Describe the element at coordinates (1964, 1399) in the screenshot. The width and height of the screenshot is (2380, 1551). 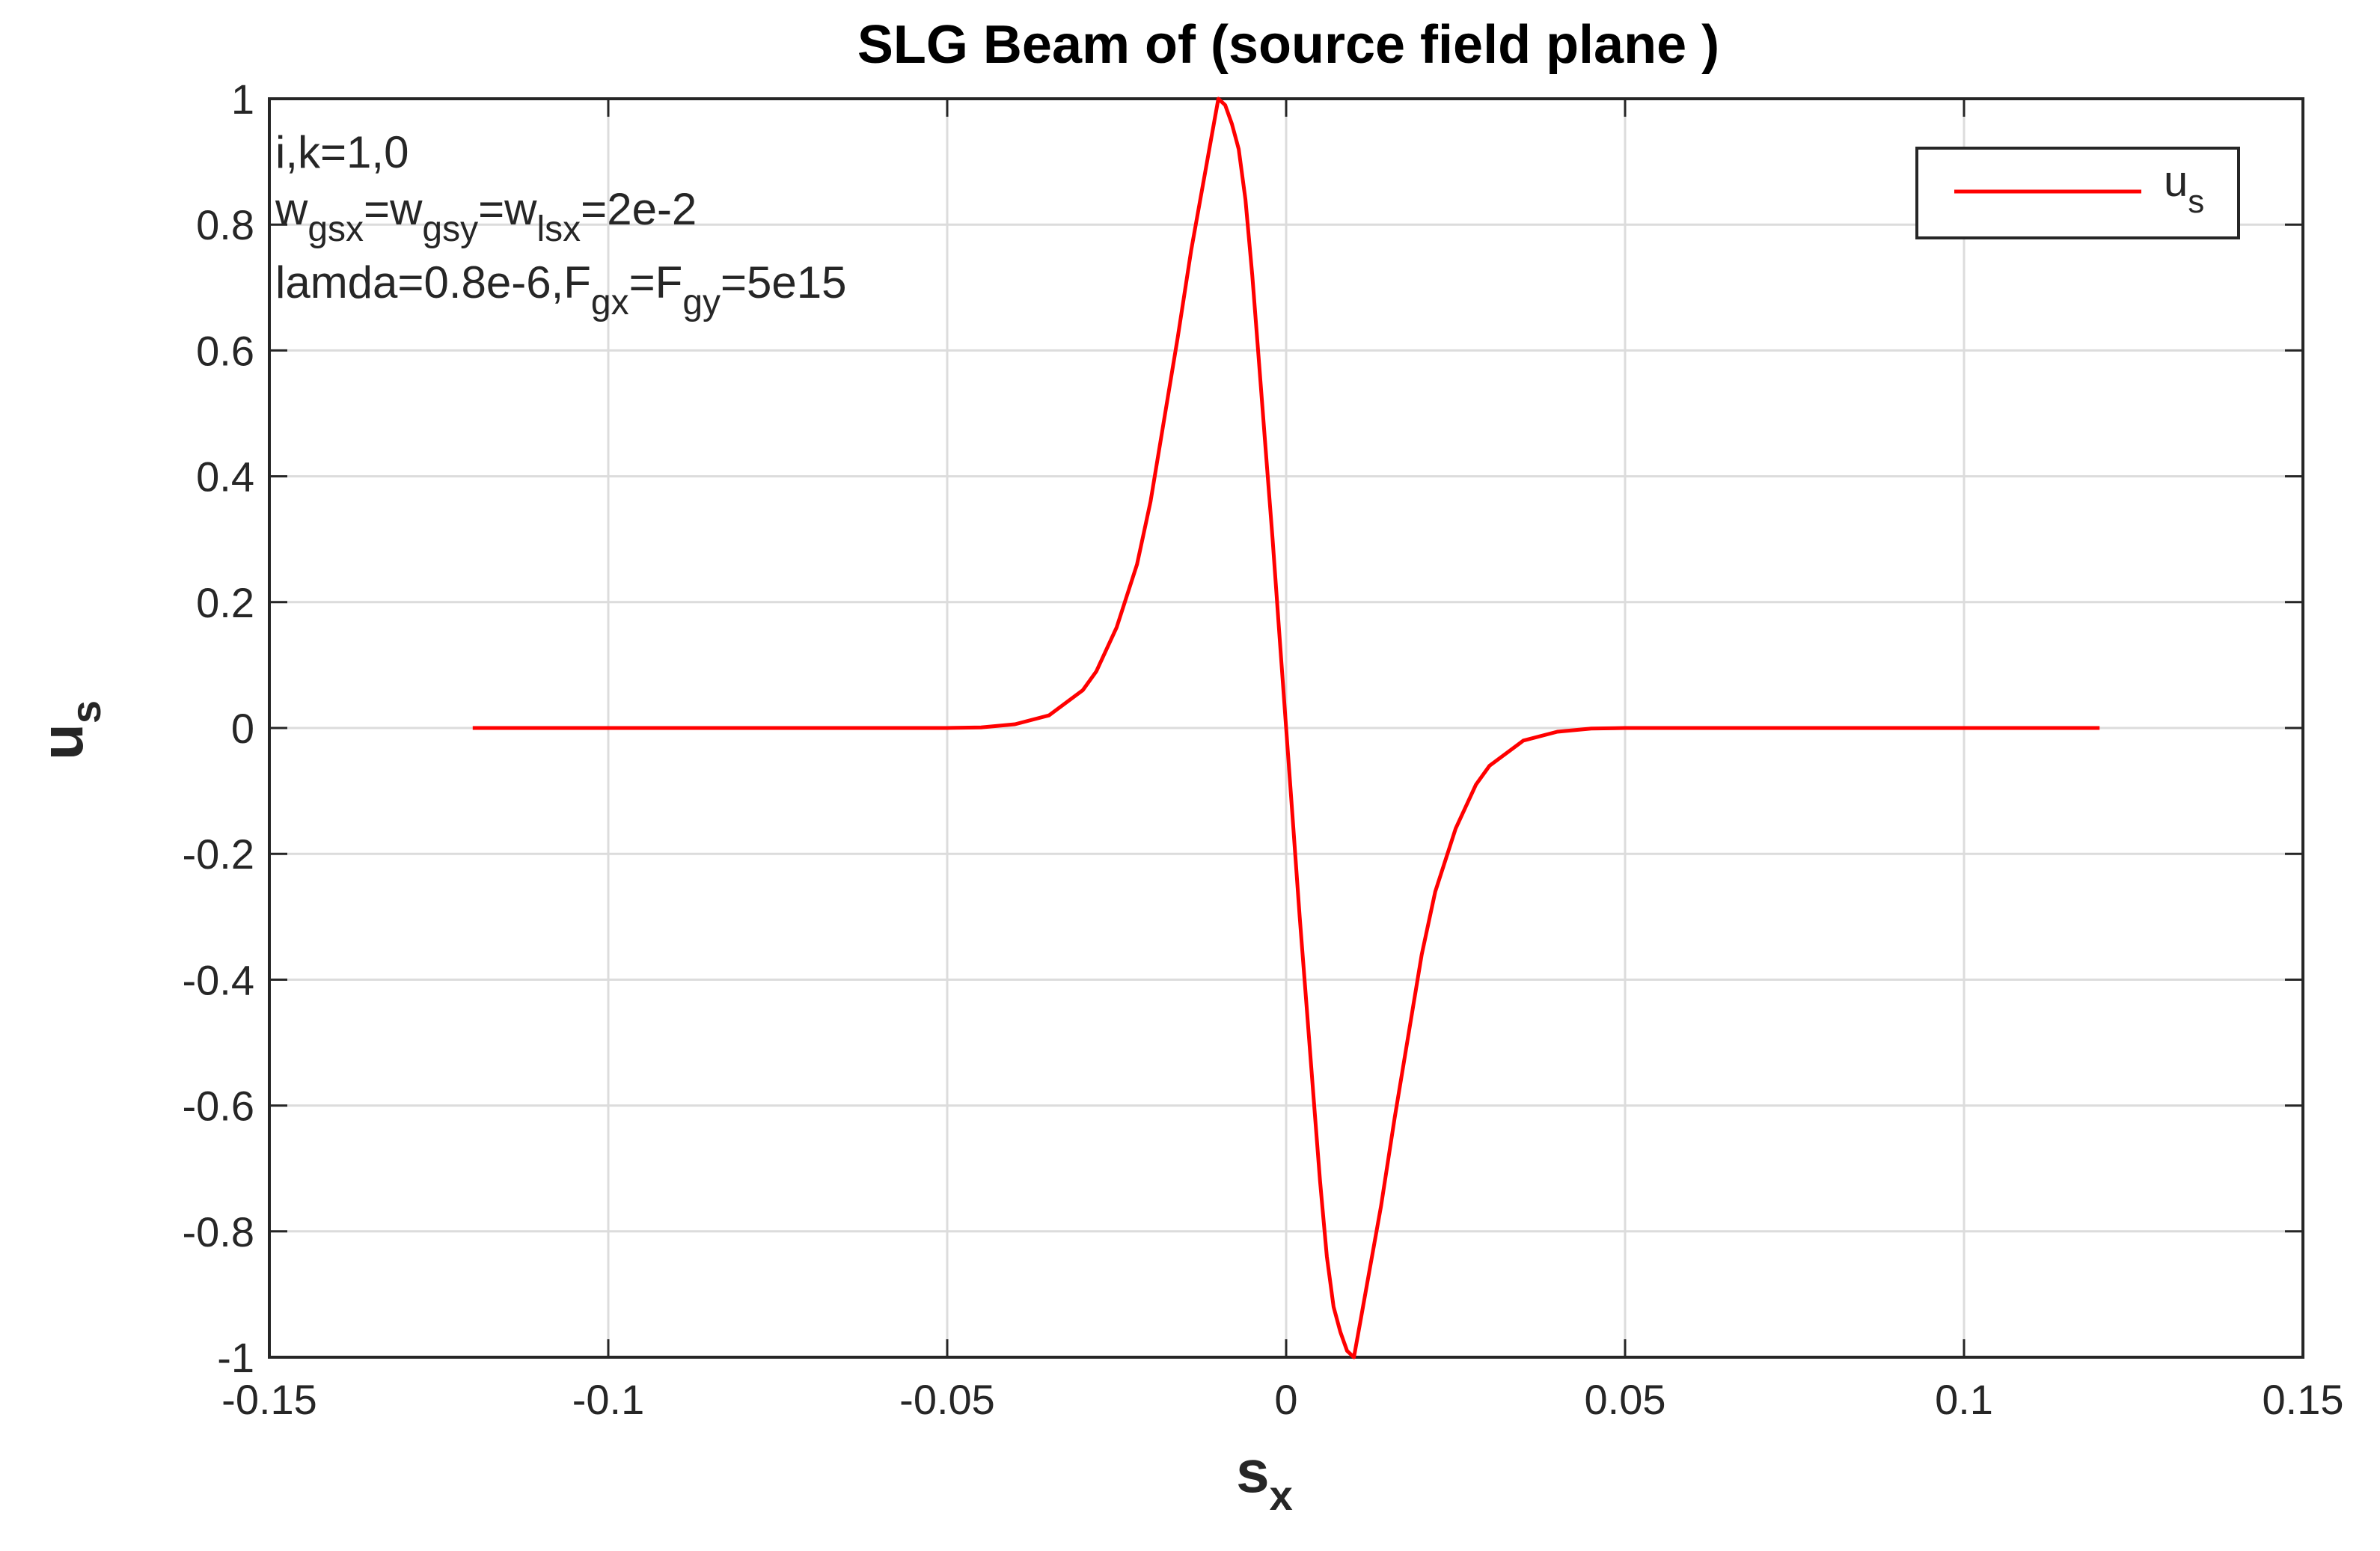
I see `x-tick-label: 0.1` at that location.